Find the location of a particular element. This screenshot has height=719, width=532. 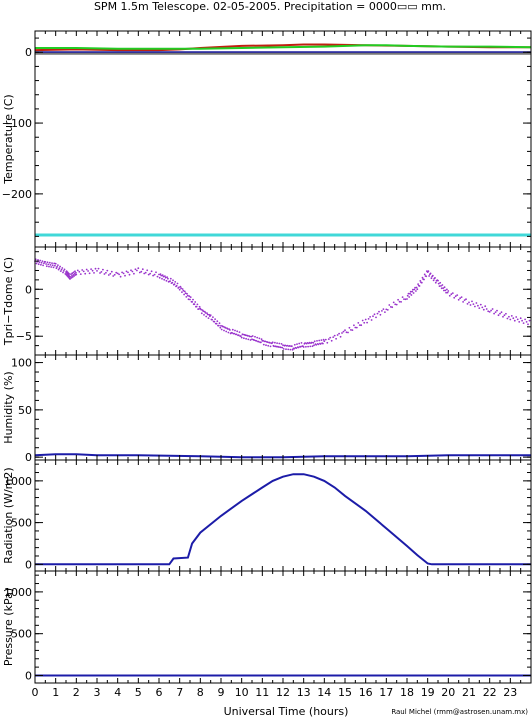

y-tick-label: −100 is located at coordinates (17, 123).